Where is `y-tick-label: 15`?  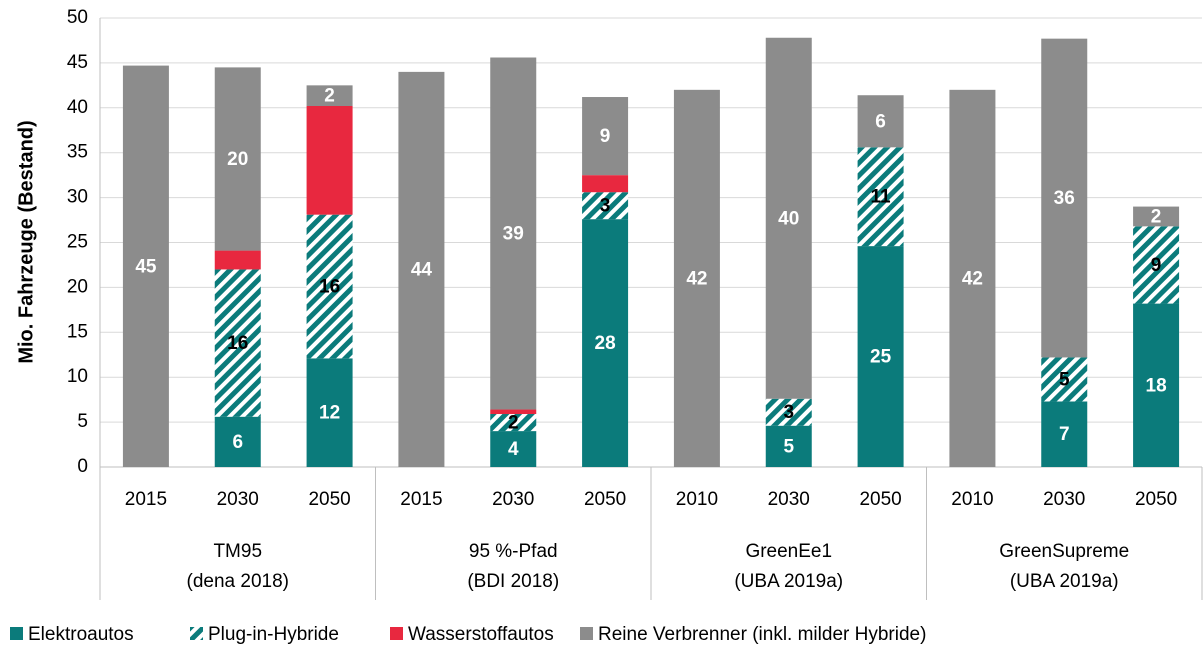
y-tick-label: 15 is located at coordinates (77, 331).